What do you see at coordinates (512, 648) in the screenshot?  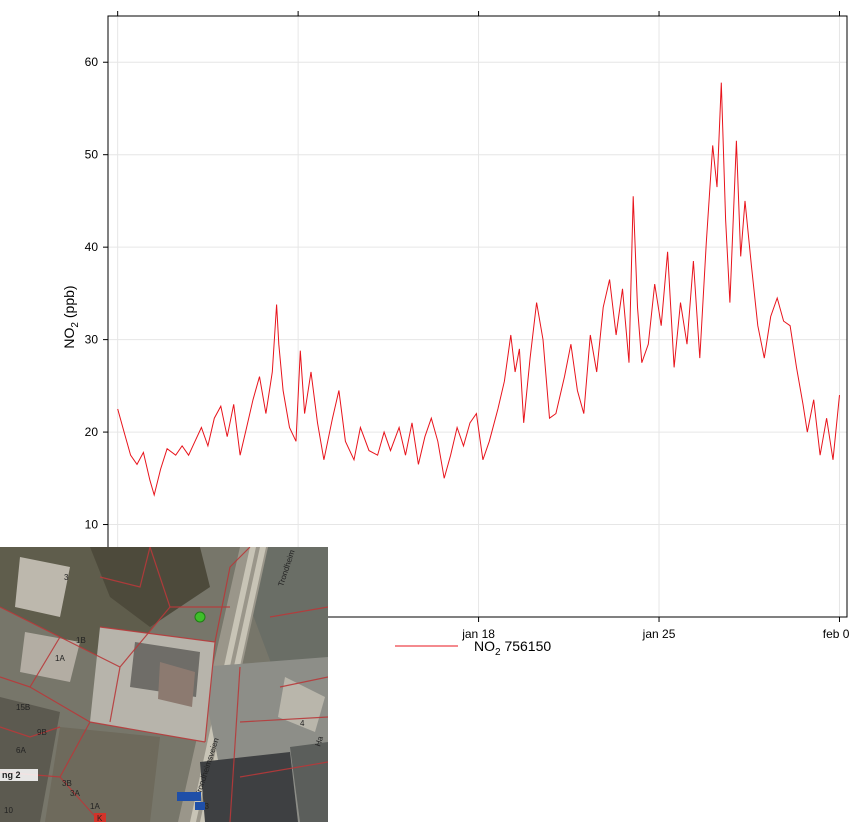 I see `legend-label: NO2 756150` at bounding box center [512, 648].